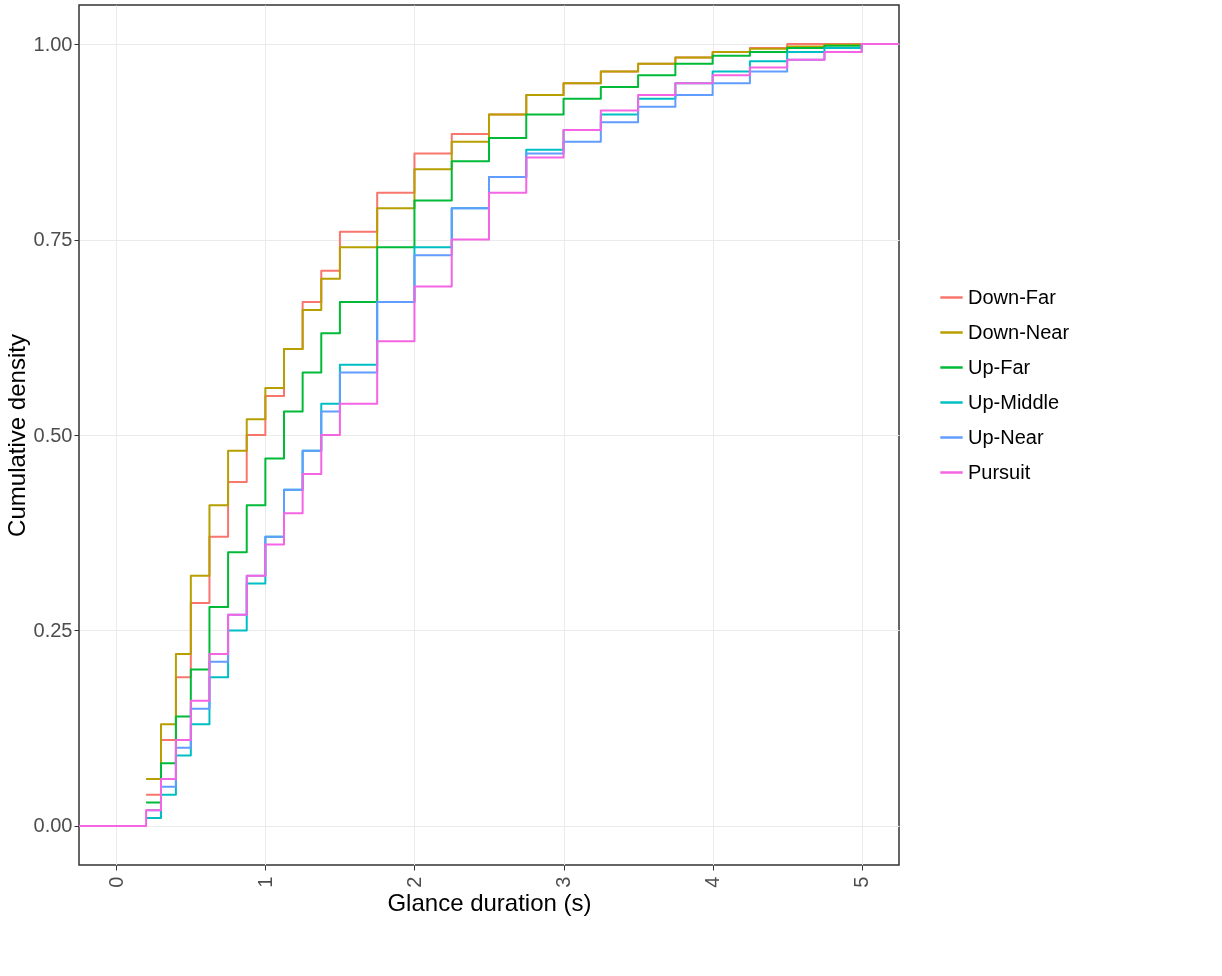 This screenshot has height=976, width=1222. I want to click on x-tick-label: 3, so click(563, 882).